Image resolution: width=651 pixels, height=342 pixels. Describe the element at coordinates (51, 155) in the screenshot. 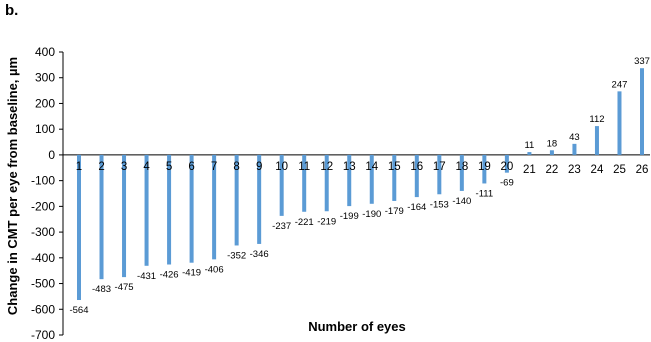

I see `y-tick-label: 0` at that location.